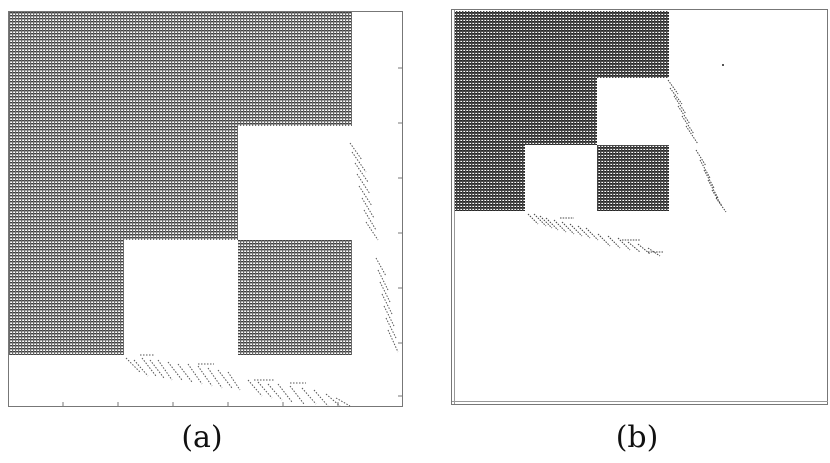 Image resolution: width=830 pixels, height=463 pixels. Describe the element at coordinates (202, 437) in the screenshot. I see `panel-a-caption: (a)` at that location.